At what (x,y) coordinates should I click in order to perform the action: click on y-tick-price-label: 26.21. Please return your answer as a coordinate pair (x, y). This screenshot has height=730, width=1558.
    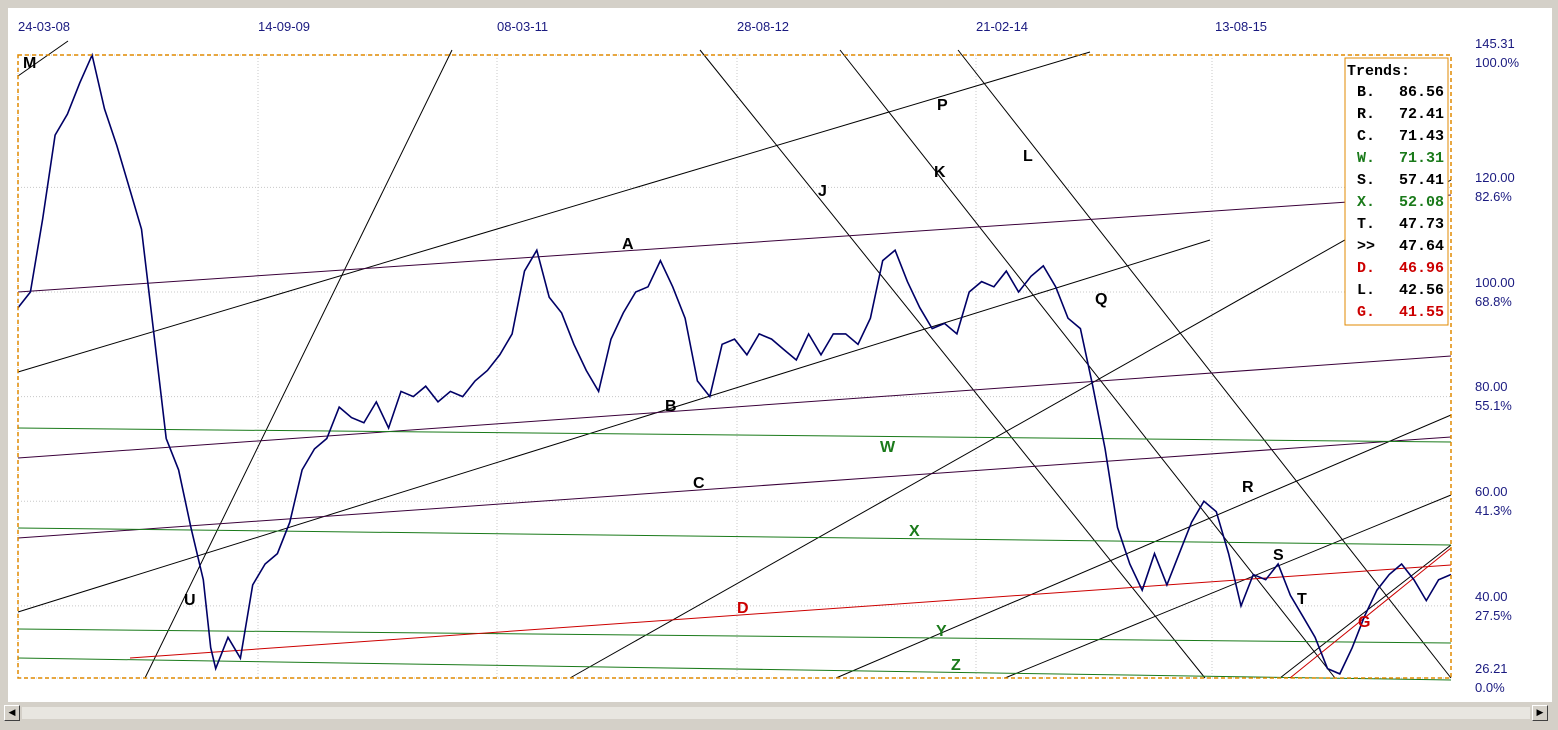
    Looking at the image, I should click on (1491, 668).